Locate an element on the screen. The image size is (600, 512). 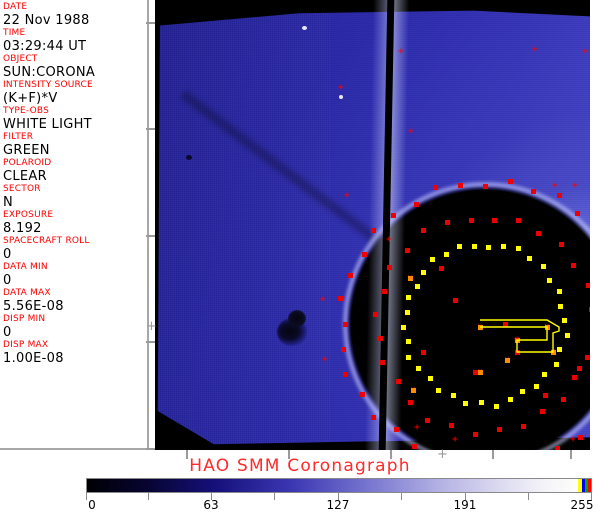
metadata-label-disp-max: DISP MAX is located at coordinates (26, 345).